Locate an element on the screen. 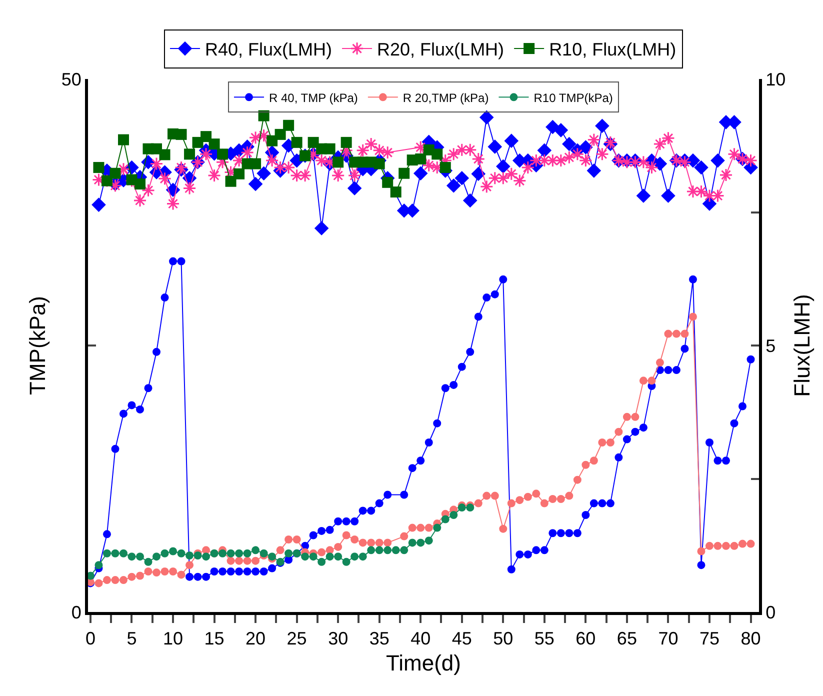 This screenshot has width=823, height=696. y2-tick-label: 10 is located at coordinates (776, 79).